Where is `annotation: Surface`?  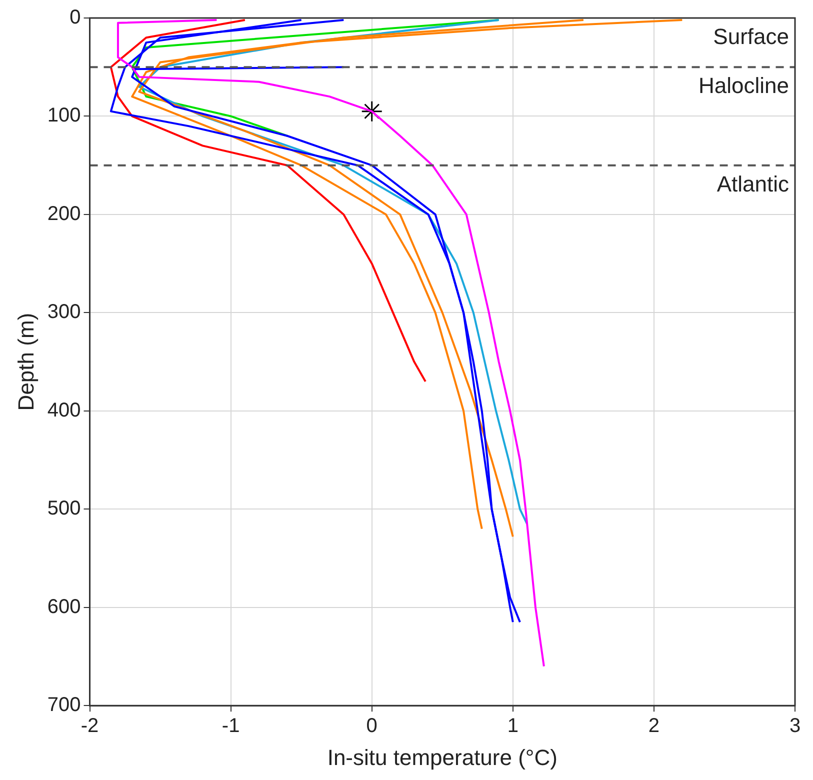 annotation: Surface is located at coordinates (751, 37).